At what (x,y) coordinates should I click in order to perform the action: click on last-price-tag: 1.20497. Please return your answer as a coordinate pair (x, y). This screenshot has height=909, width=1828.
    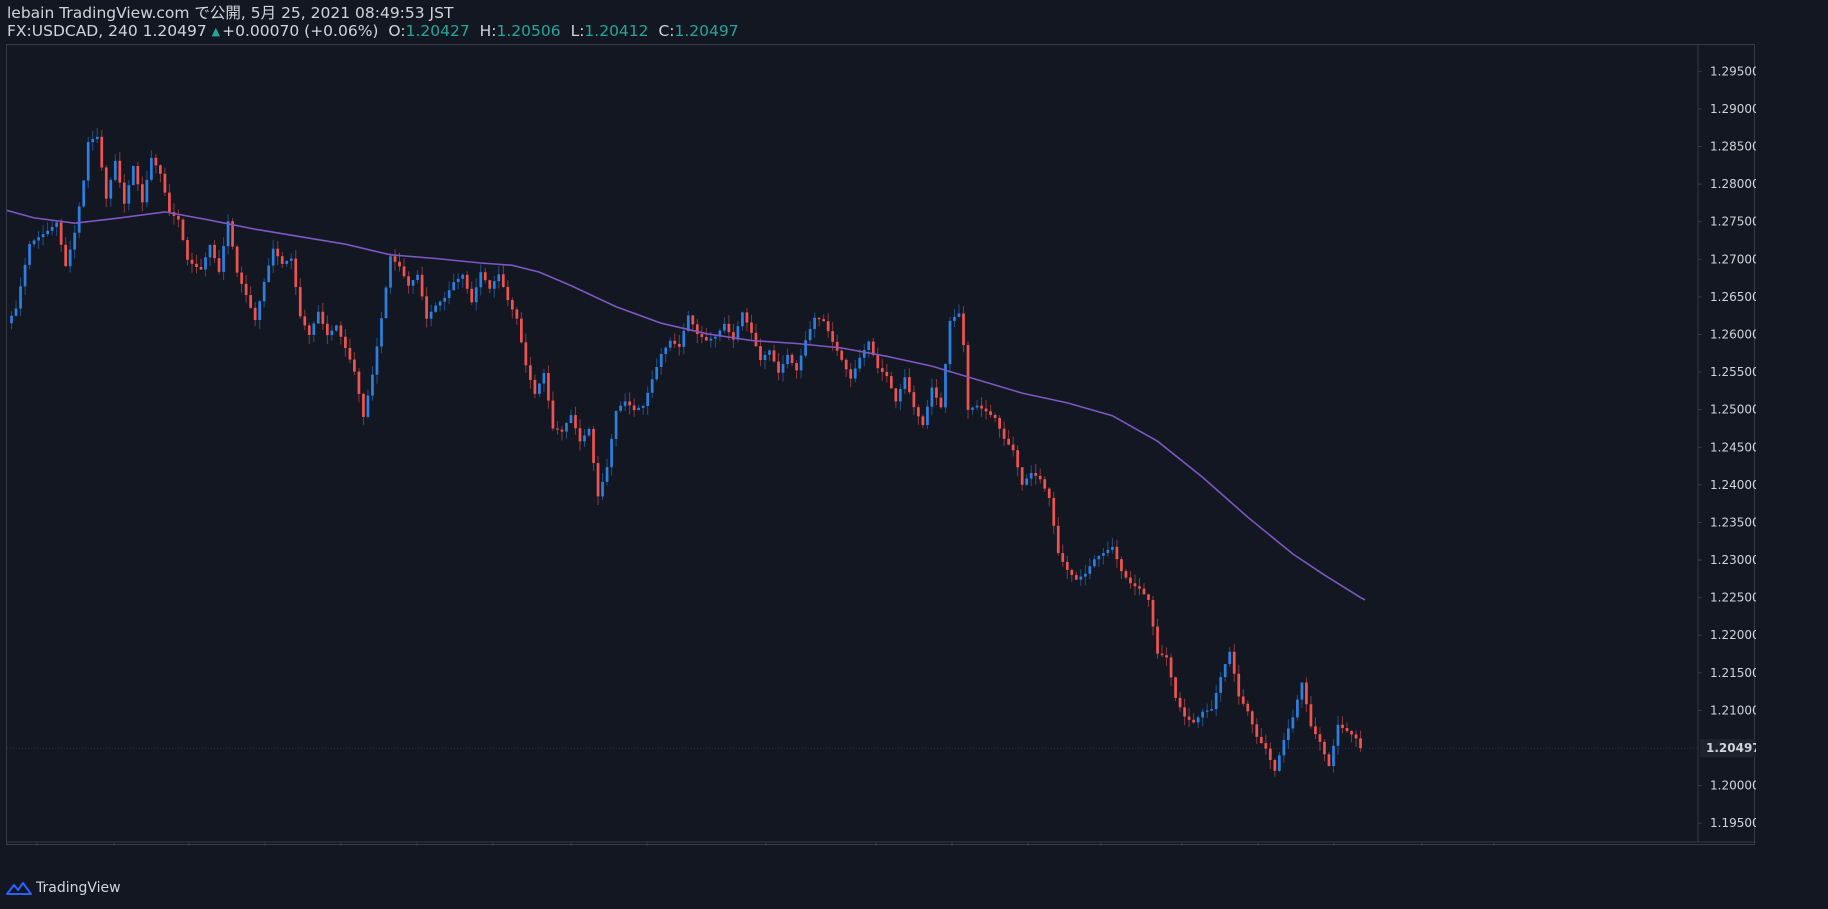
    Looking at the image, I should click on (1731, 748).